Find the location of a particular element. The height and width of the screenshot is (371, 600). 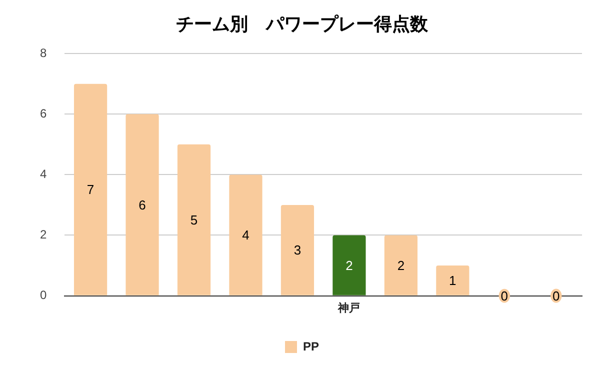

y-tick-label: 6 is located at coordinates (43, 113).